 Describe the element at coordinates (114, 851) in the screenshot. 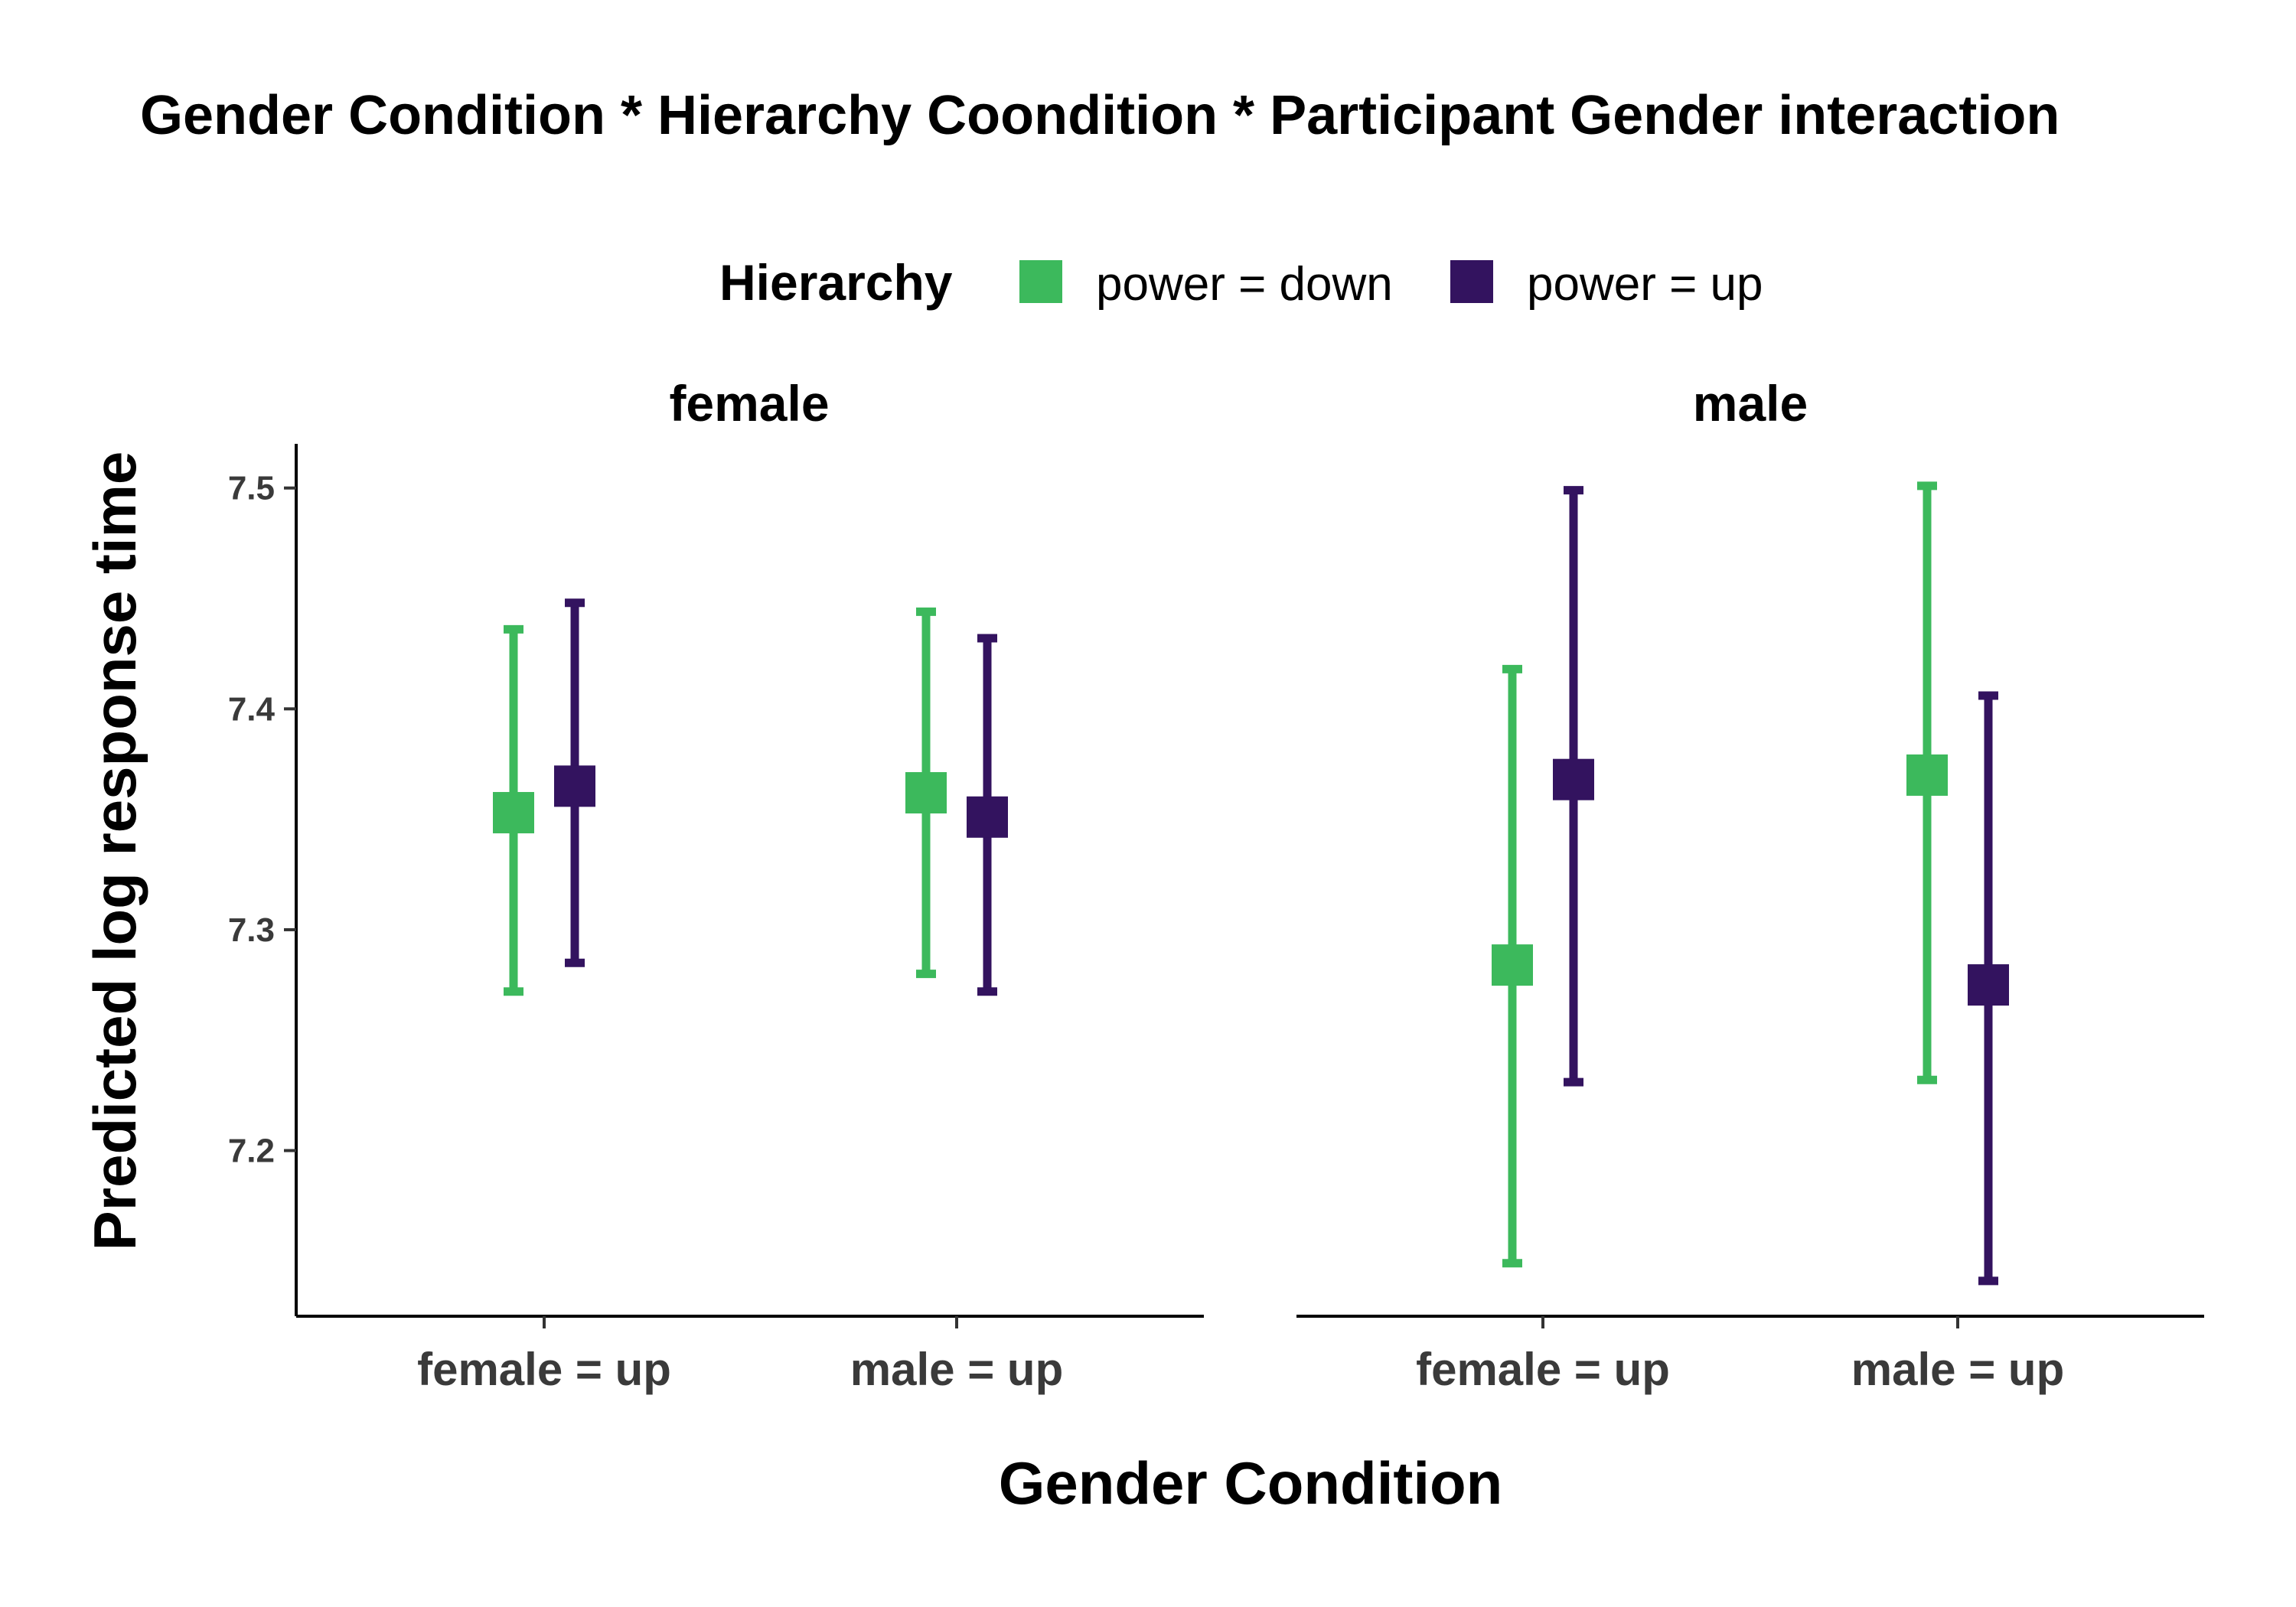

I see `y-axis-label: Predicted log response time` at that location.